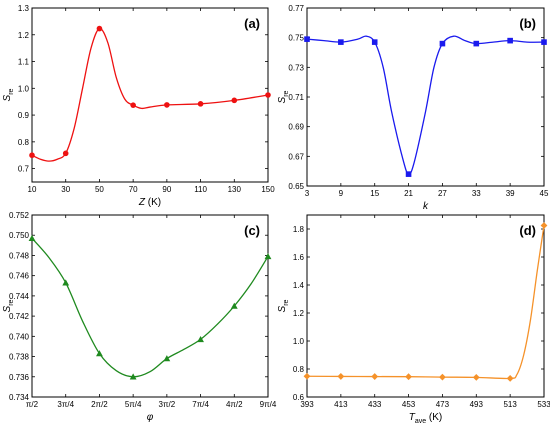 The width and height of the screenshot is (550, 431). I want to click on y-tick-label: 0.738, so click(19, 357).